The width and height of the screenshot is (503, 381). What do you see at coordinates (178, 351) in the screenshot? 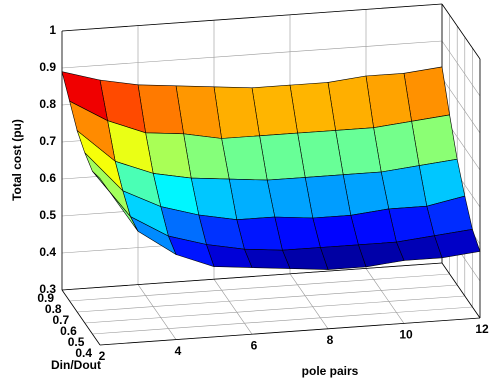
I see `x-tick-label: 4` at bounding box center [178, 351].